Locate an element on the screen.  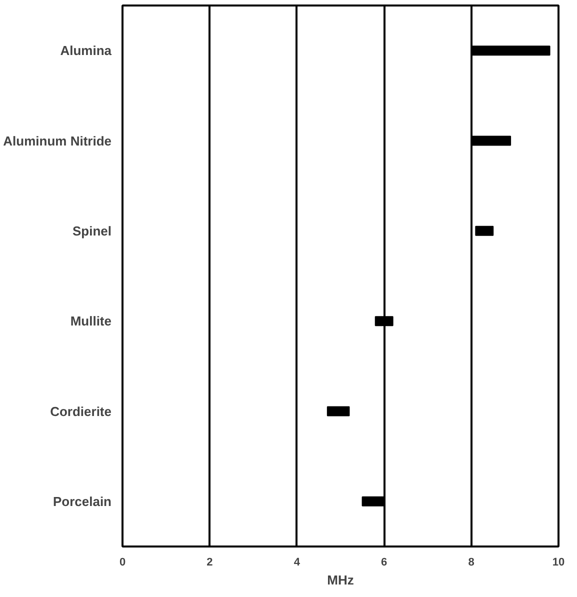
x-tick-label: 0 is located at coordinates (122, 562).